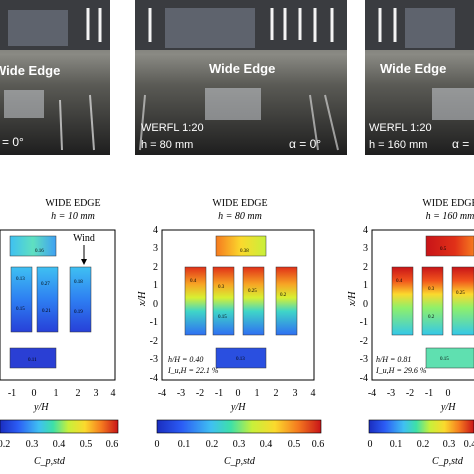  What do you see at coordinates (172, 128) in the screenshot?
I see `photo-2-scale: WERFL 1:20` at bounding box center [172, 128].